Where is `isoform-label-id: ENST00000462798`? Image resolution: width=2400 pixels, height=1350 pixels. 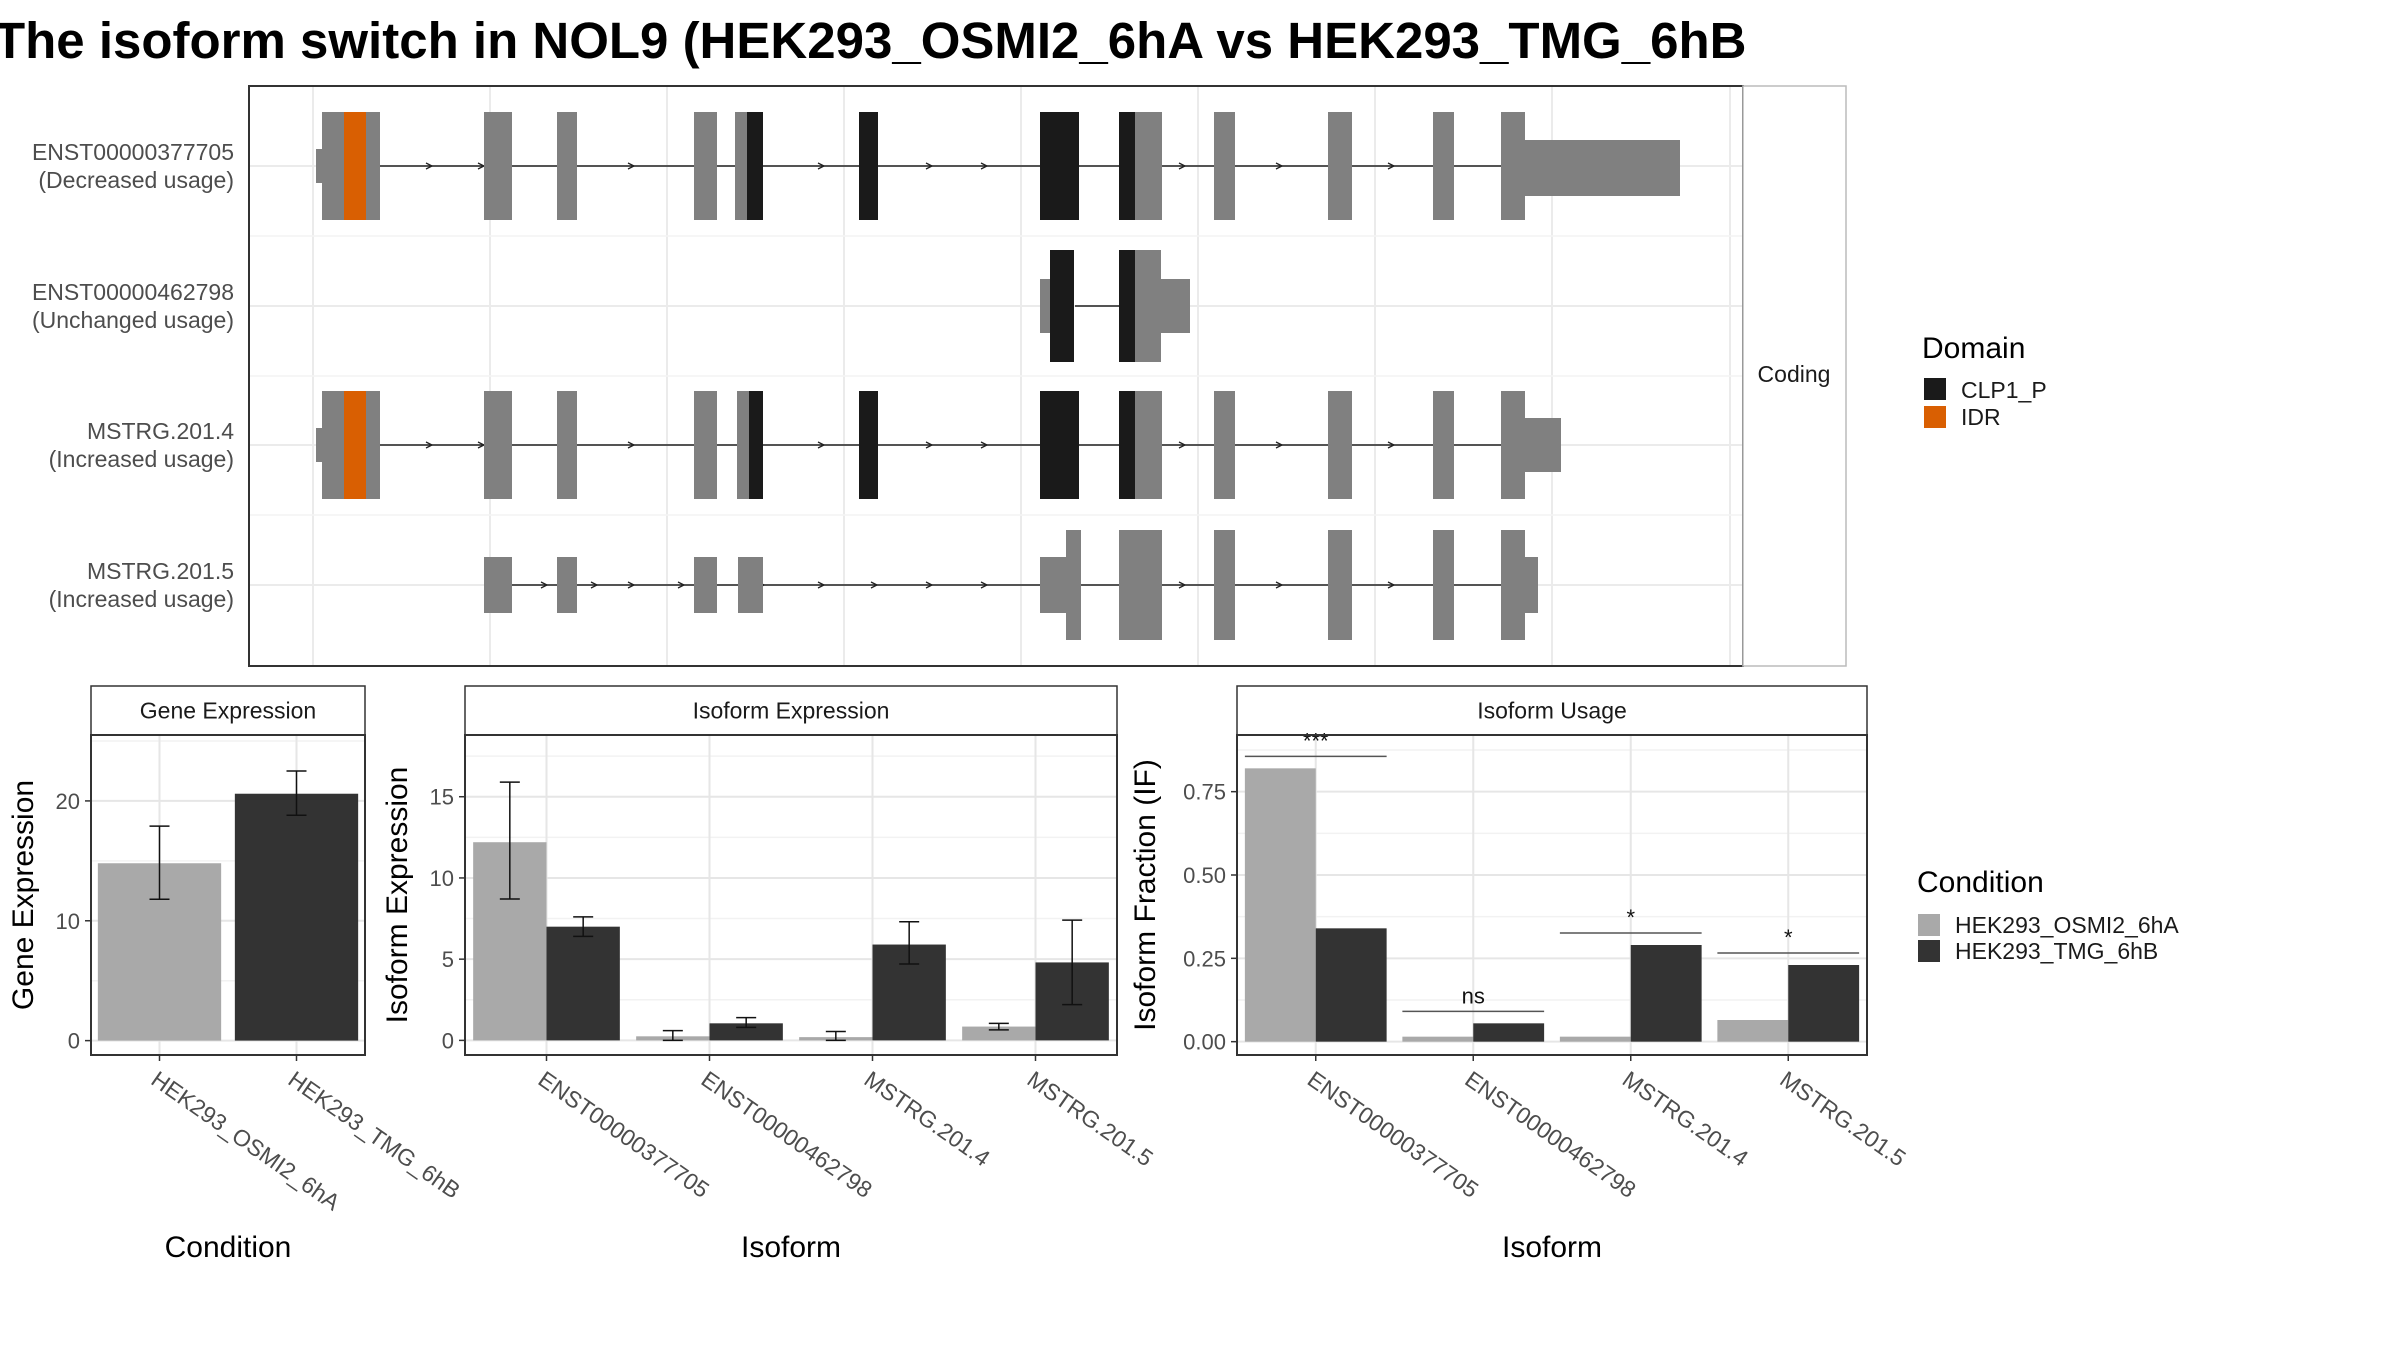 isoform-label-id: ENST00000462798 is located at coordinates (133, 292).